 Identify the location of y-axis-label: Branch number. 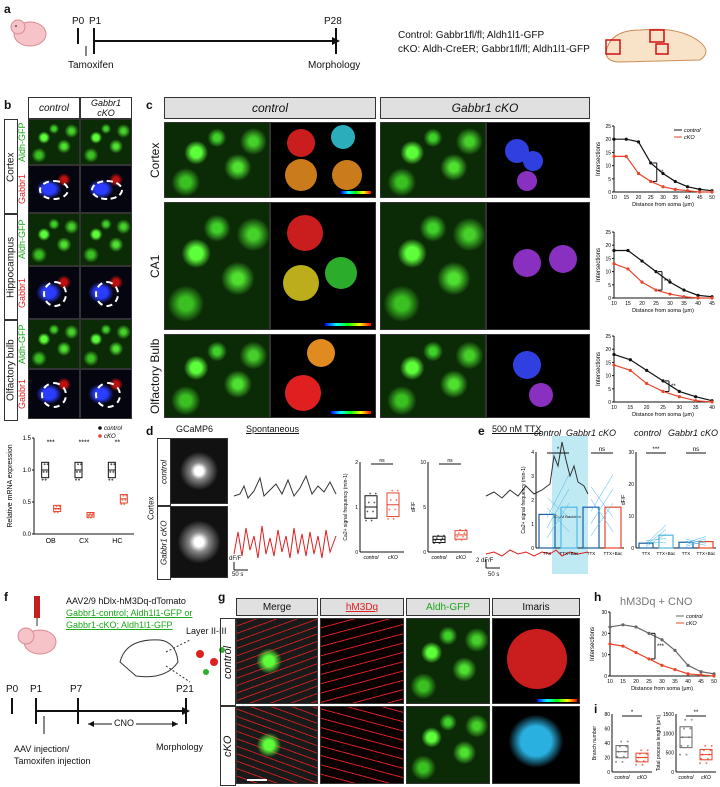
(595, 743).